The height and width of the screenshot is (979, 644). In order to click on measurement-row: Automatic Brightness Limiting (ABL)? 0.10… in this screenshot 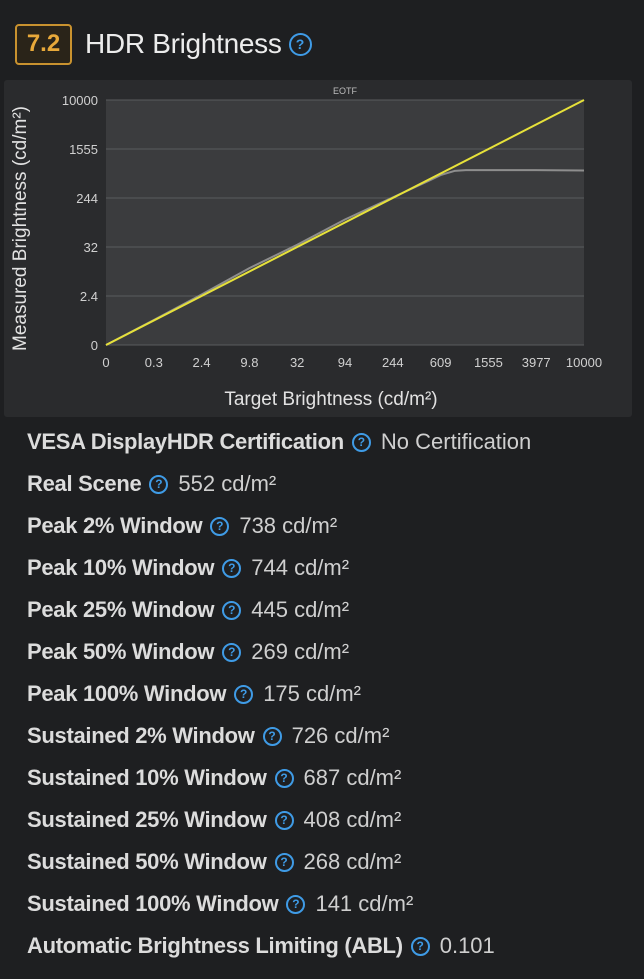, I will do `click(327, 946)`.